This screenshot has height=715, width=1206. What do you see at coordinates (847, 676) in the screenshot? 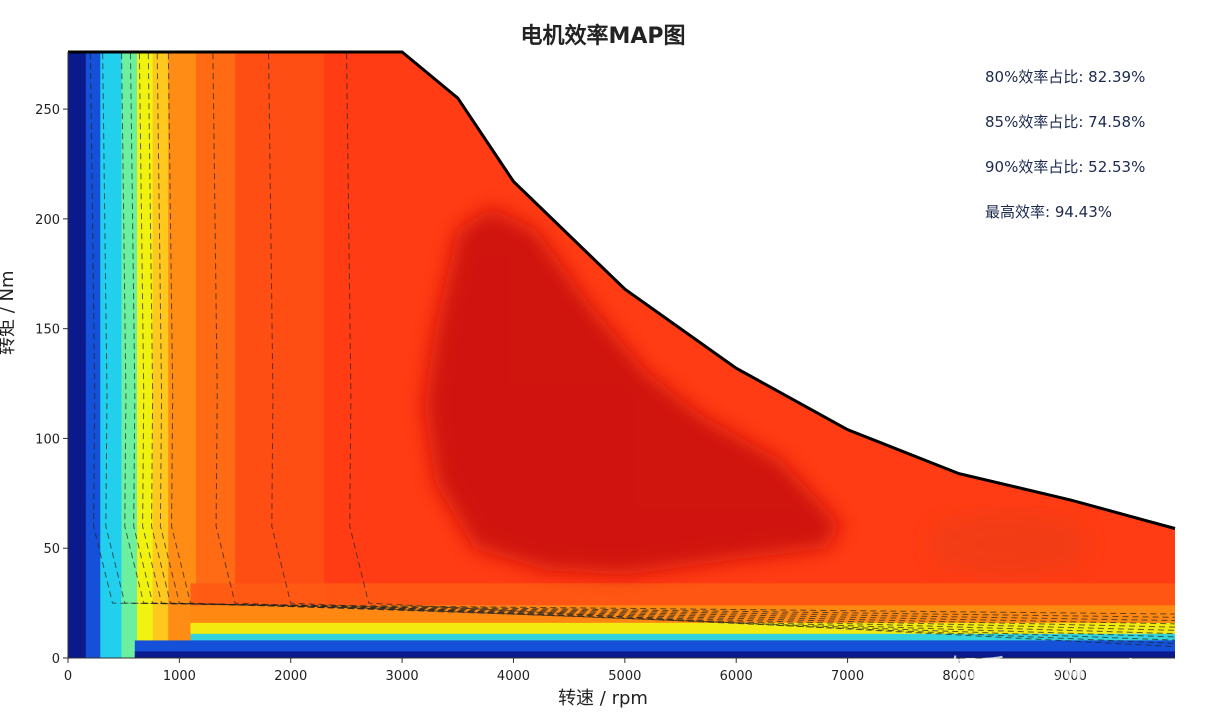
I see `x-tick-label: 7000` at bounding box center [847, 676].